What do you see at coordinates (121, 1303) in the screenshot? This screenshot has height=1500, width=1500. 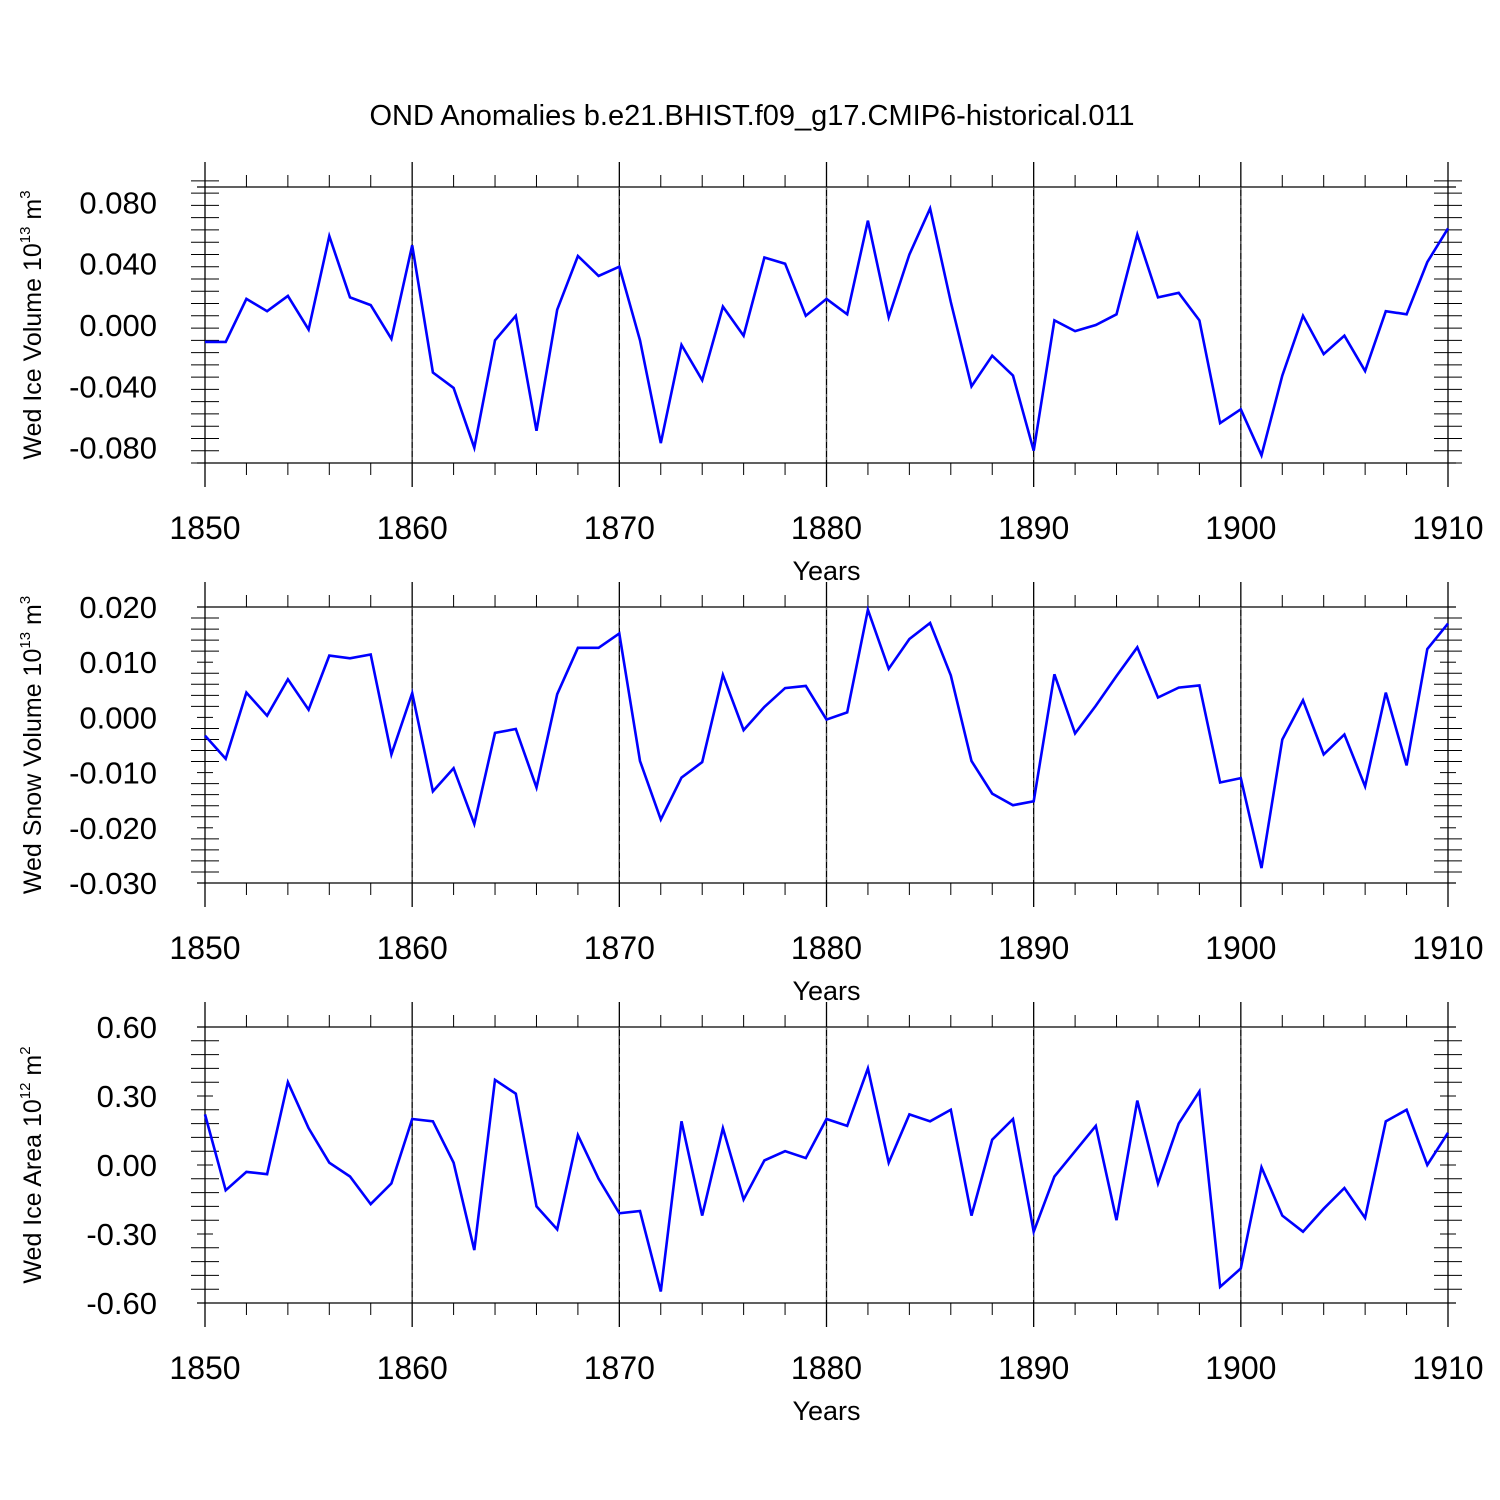 I see `y-tick-label: -0.60` at bounding box center [121, 1303].